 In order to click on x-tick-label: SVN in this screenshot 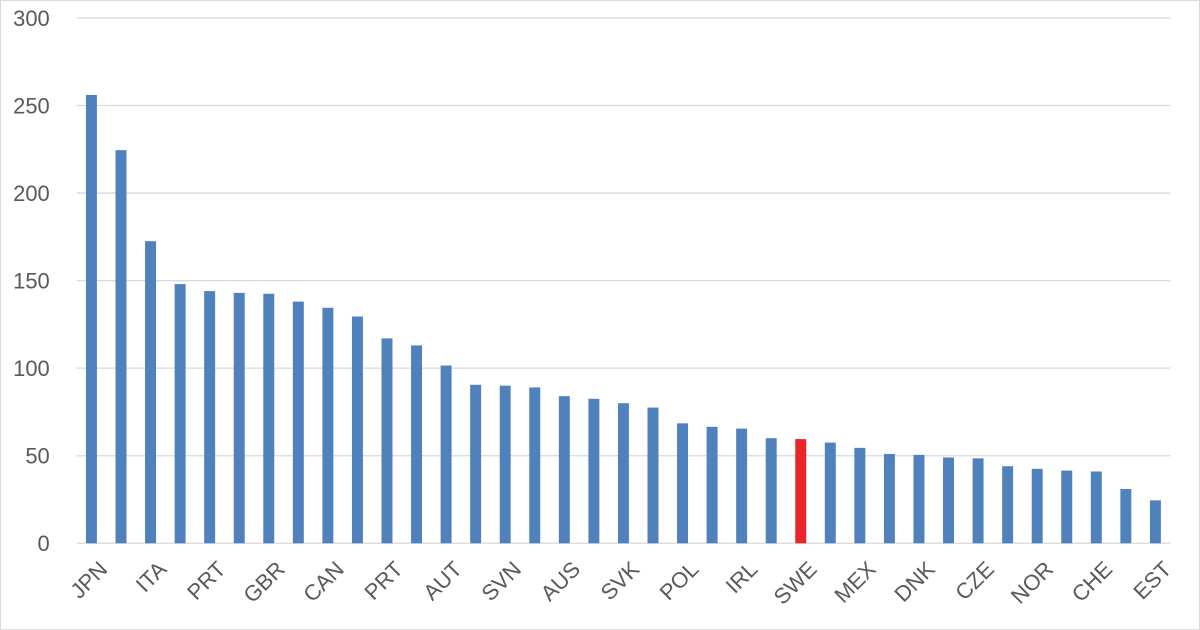, I will do `click(501, 581)`.